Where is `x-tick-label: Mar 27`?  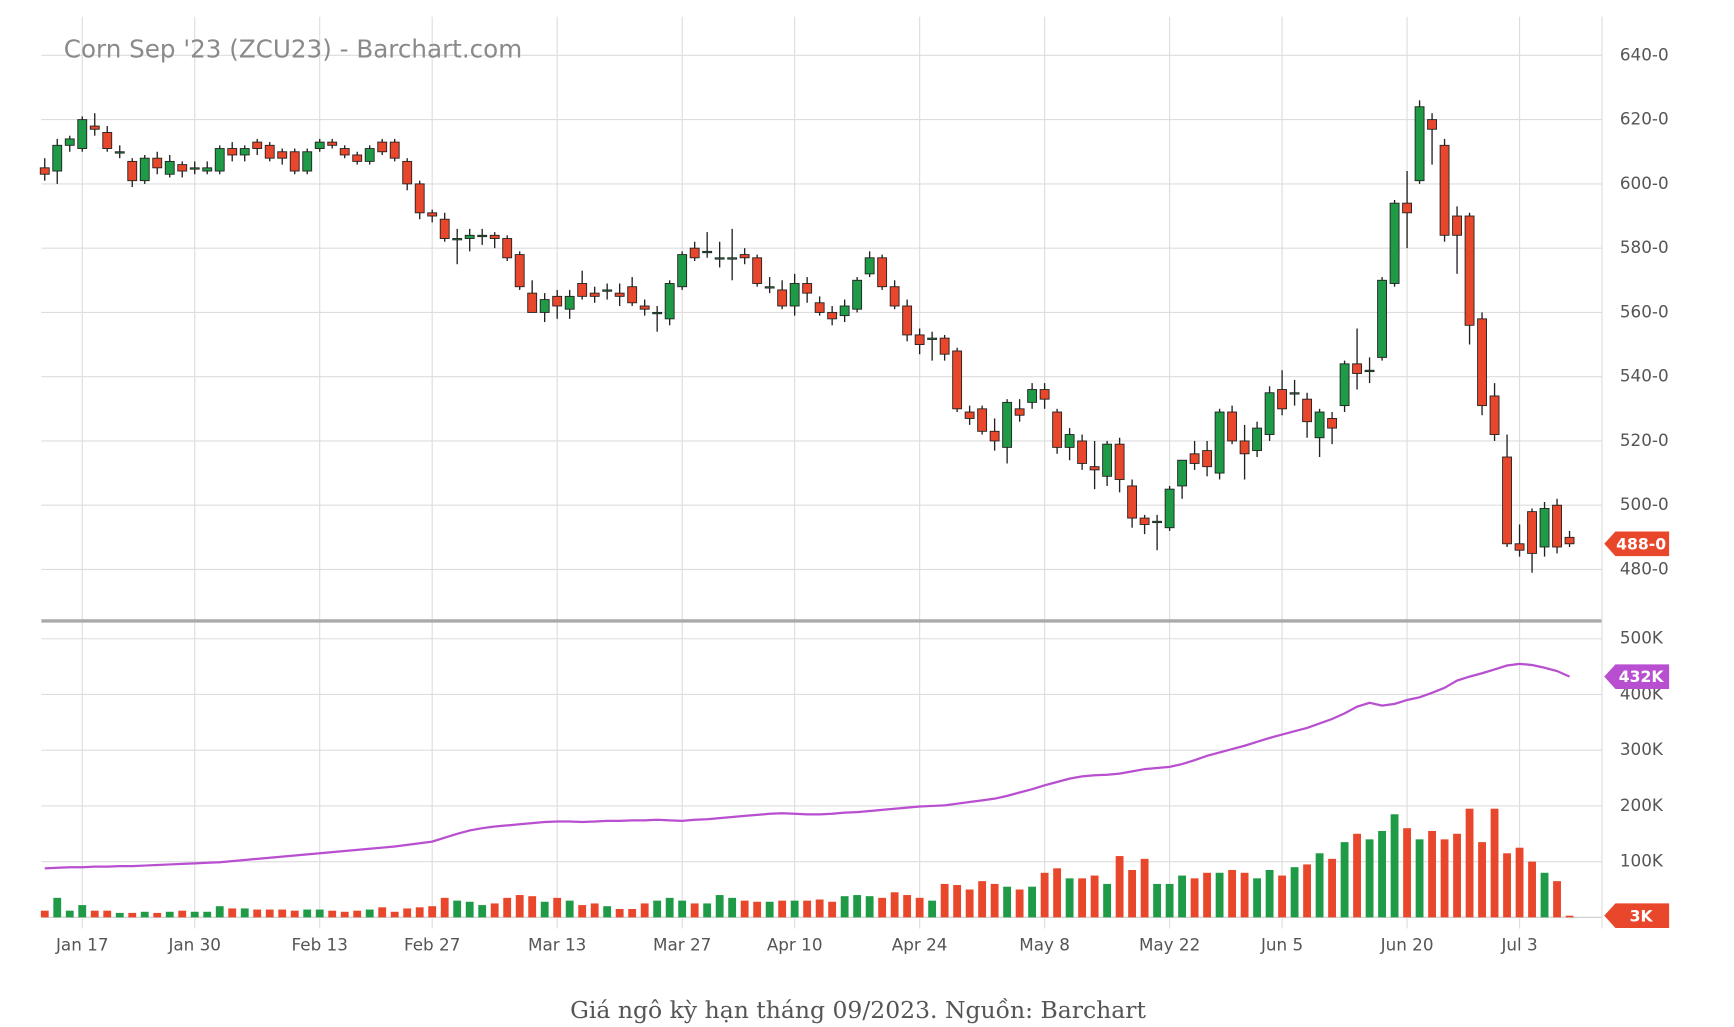
x-tick-label: Mar 27 is located at coordinates (682, 944).